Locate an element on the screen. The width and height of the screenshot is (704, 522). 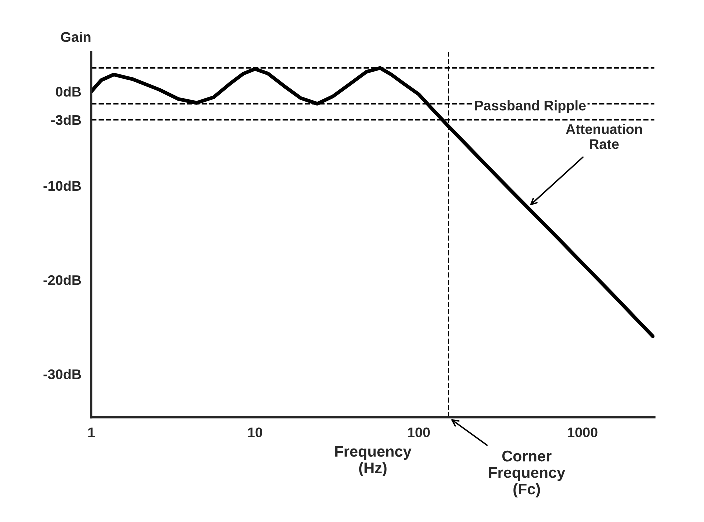
x-tick-label: 10 is located at coordinates (255, 433).